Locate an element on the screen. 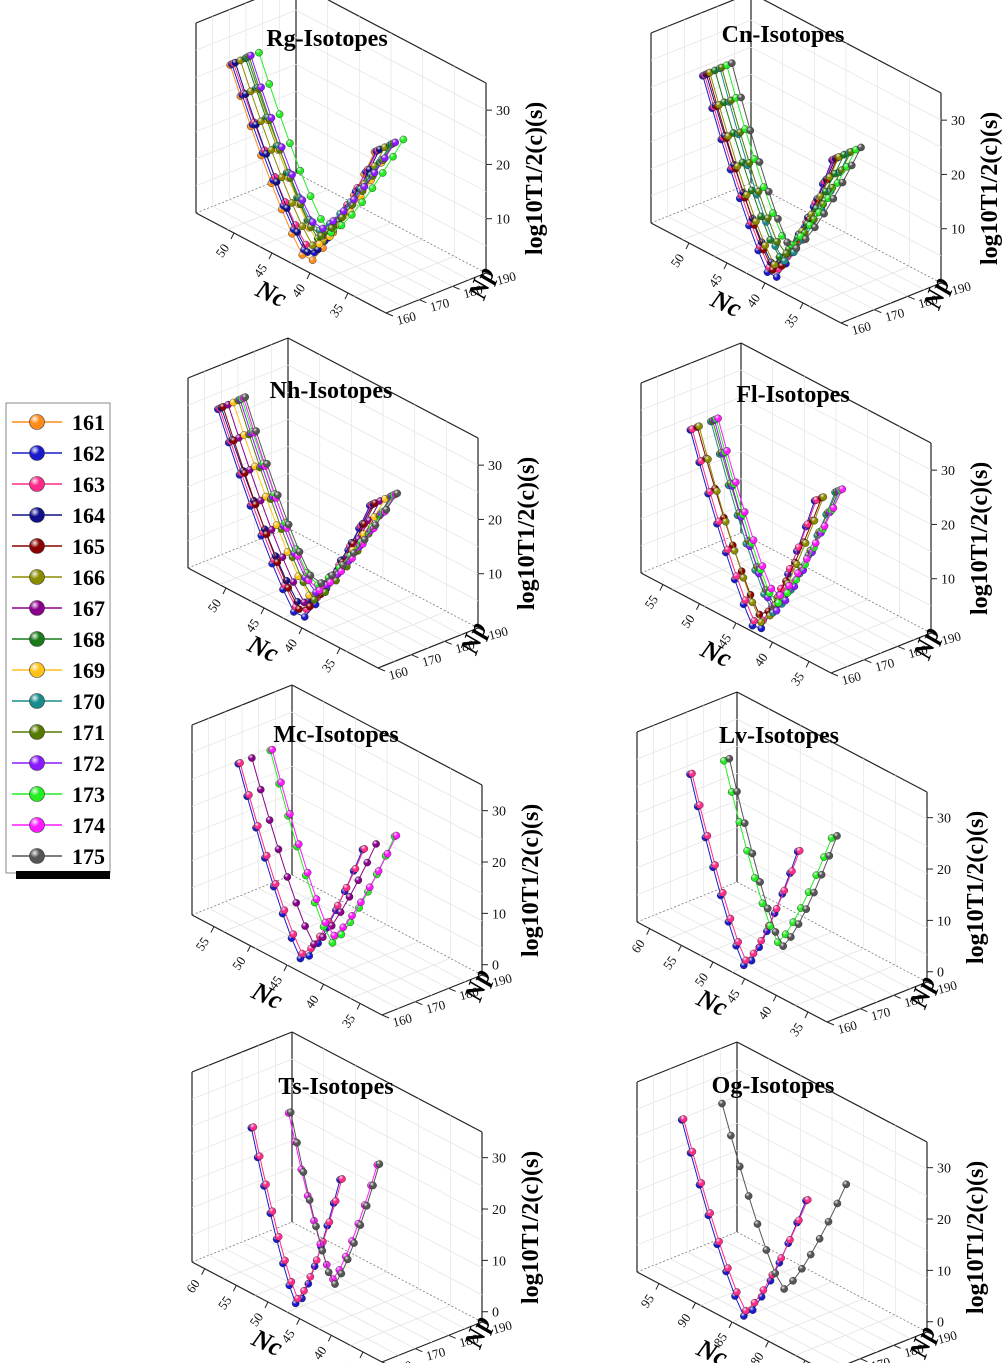 The width and height of the screenshot is (1006, 1363). legend-label: 163 is located at coordinates (88, 484).